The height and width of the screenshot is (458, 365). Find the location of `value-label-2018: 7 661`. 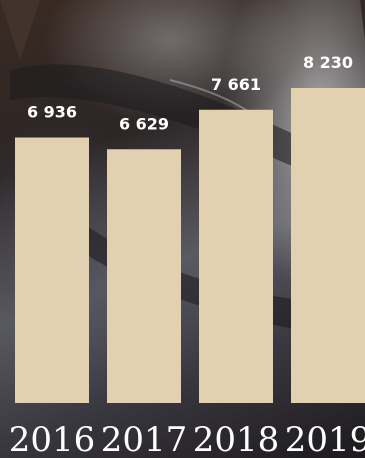

value-label-2018: 7 661 is located at coordinates (236, 84).